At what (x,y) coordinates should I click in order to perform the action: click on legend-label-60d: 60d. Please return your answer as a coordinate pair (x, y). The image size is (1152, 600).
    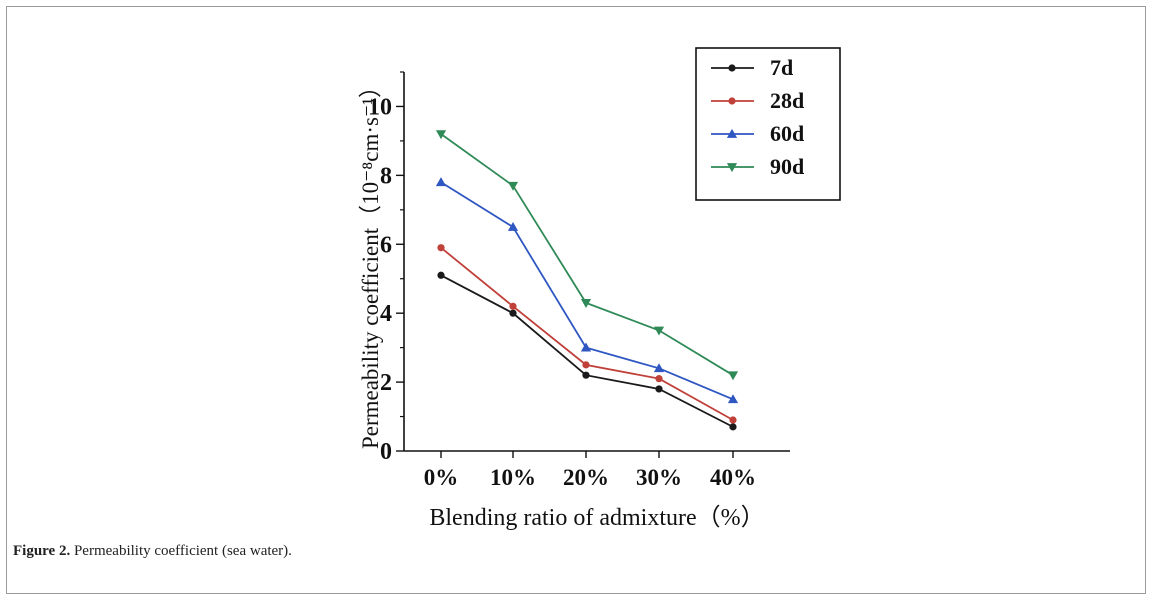
    Looking at the image, I should click on (787, 133).